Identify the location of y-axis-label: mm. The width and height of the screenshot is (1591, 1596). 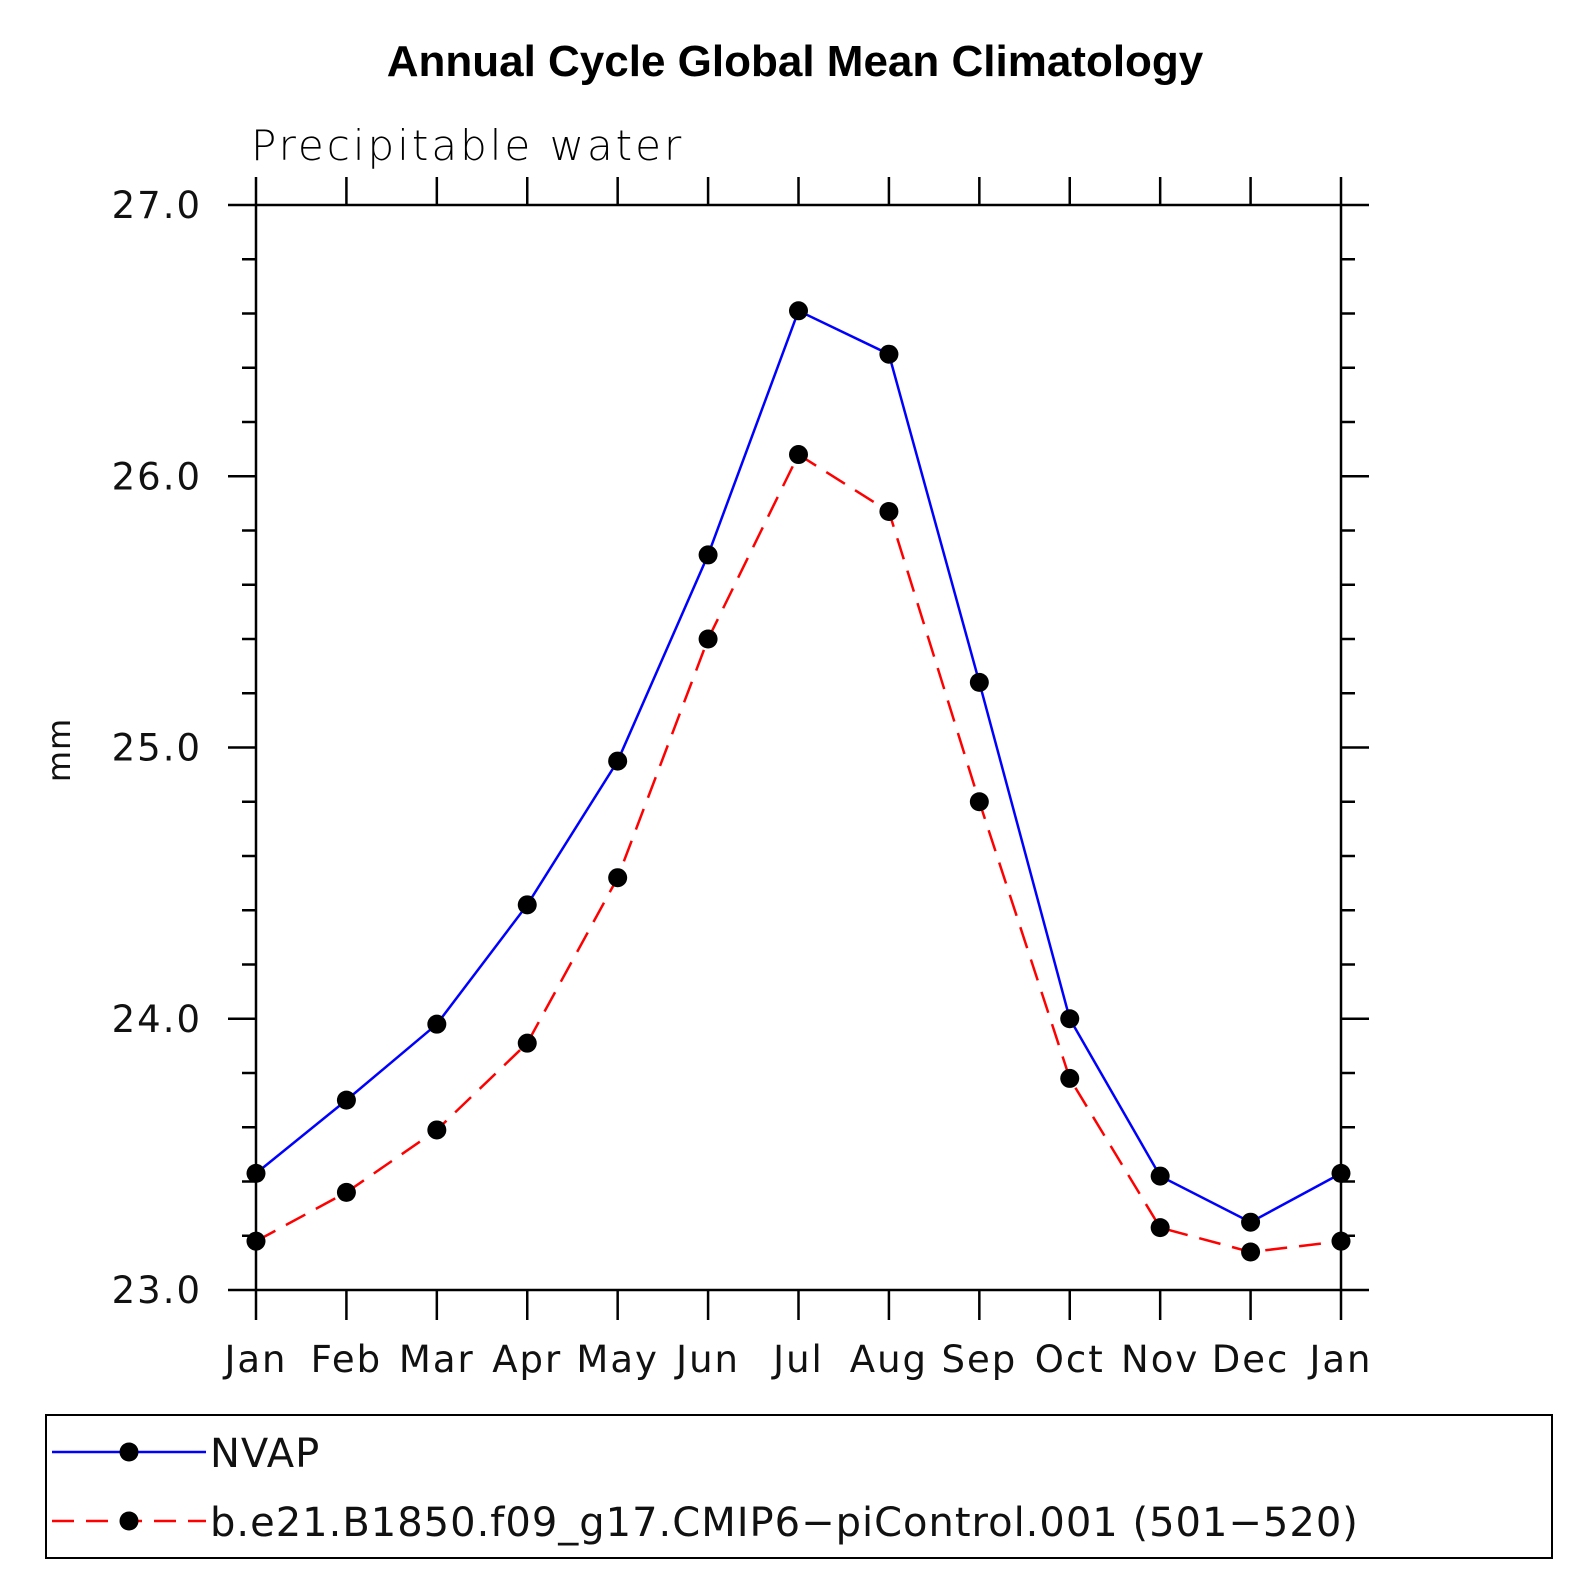
(59, 750).